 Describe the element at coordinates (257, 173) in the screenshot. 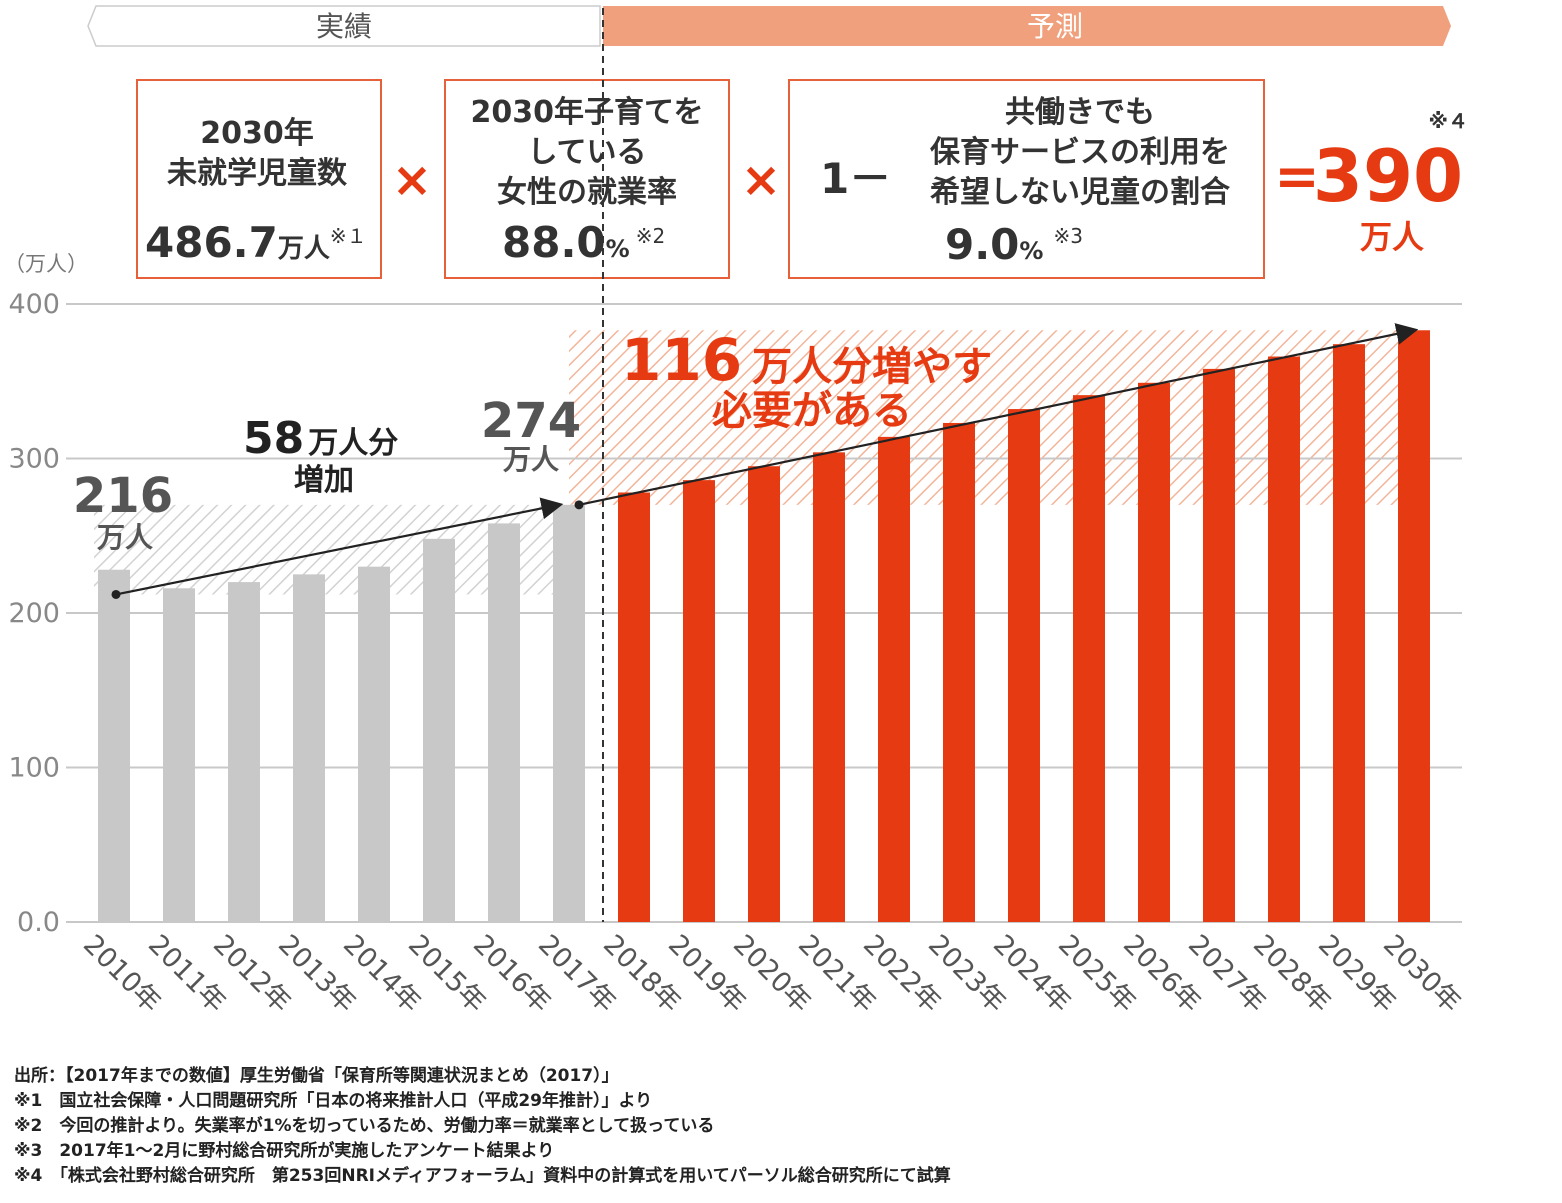

I see `box1-line2: 未就学児童数` at that location.